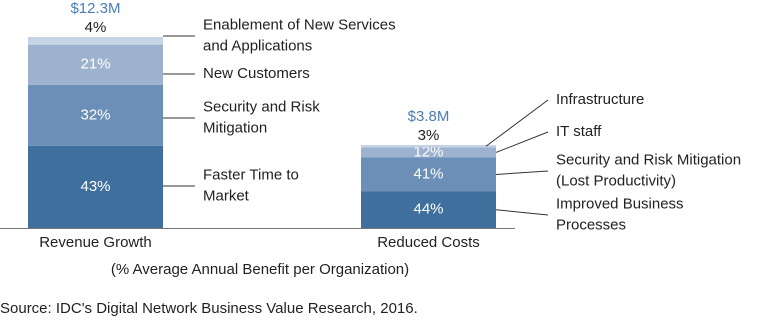 The height and width of the screenshot is (320, 761). I want to click on data-label: 44%, so click(428, 209).